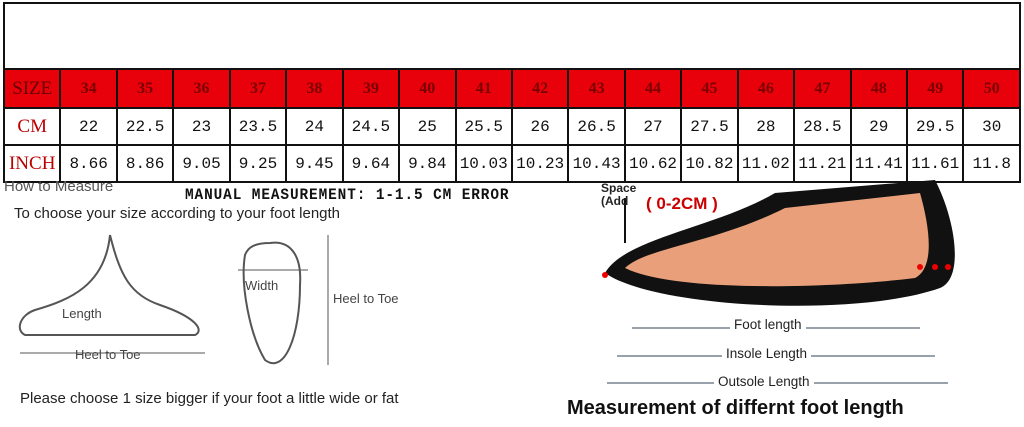  Describe the element at coordinates (88, 163) in the screenshot. I see `inch-cell: 8.66` at that location.